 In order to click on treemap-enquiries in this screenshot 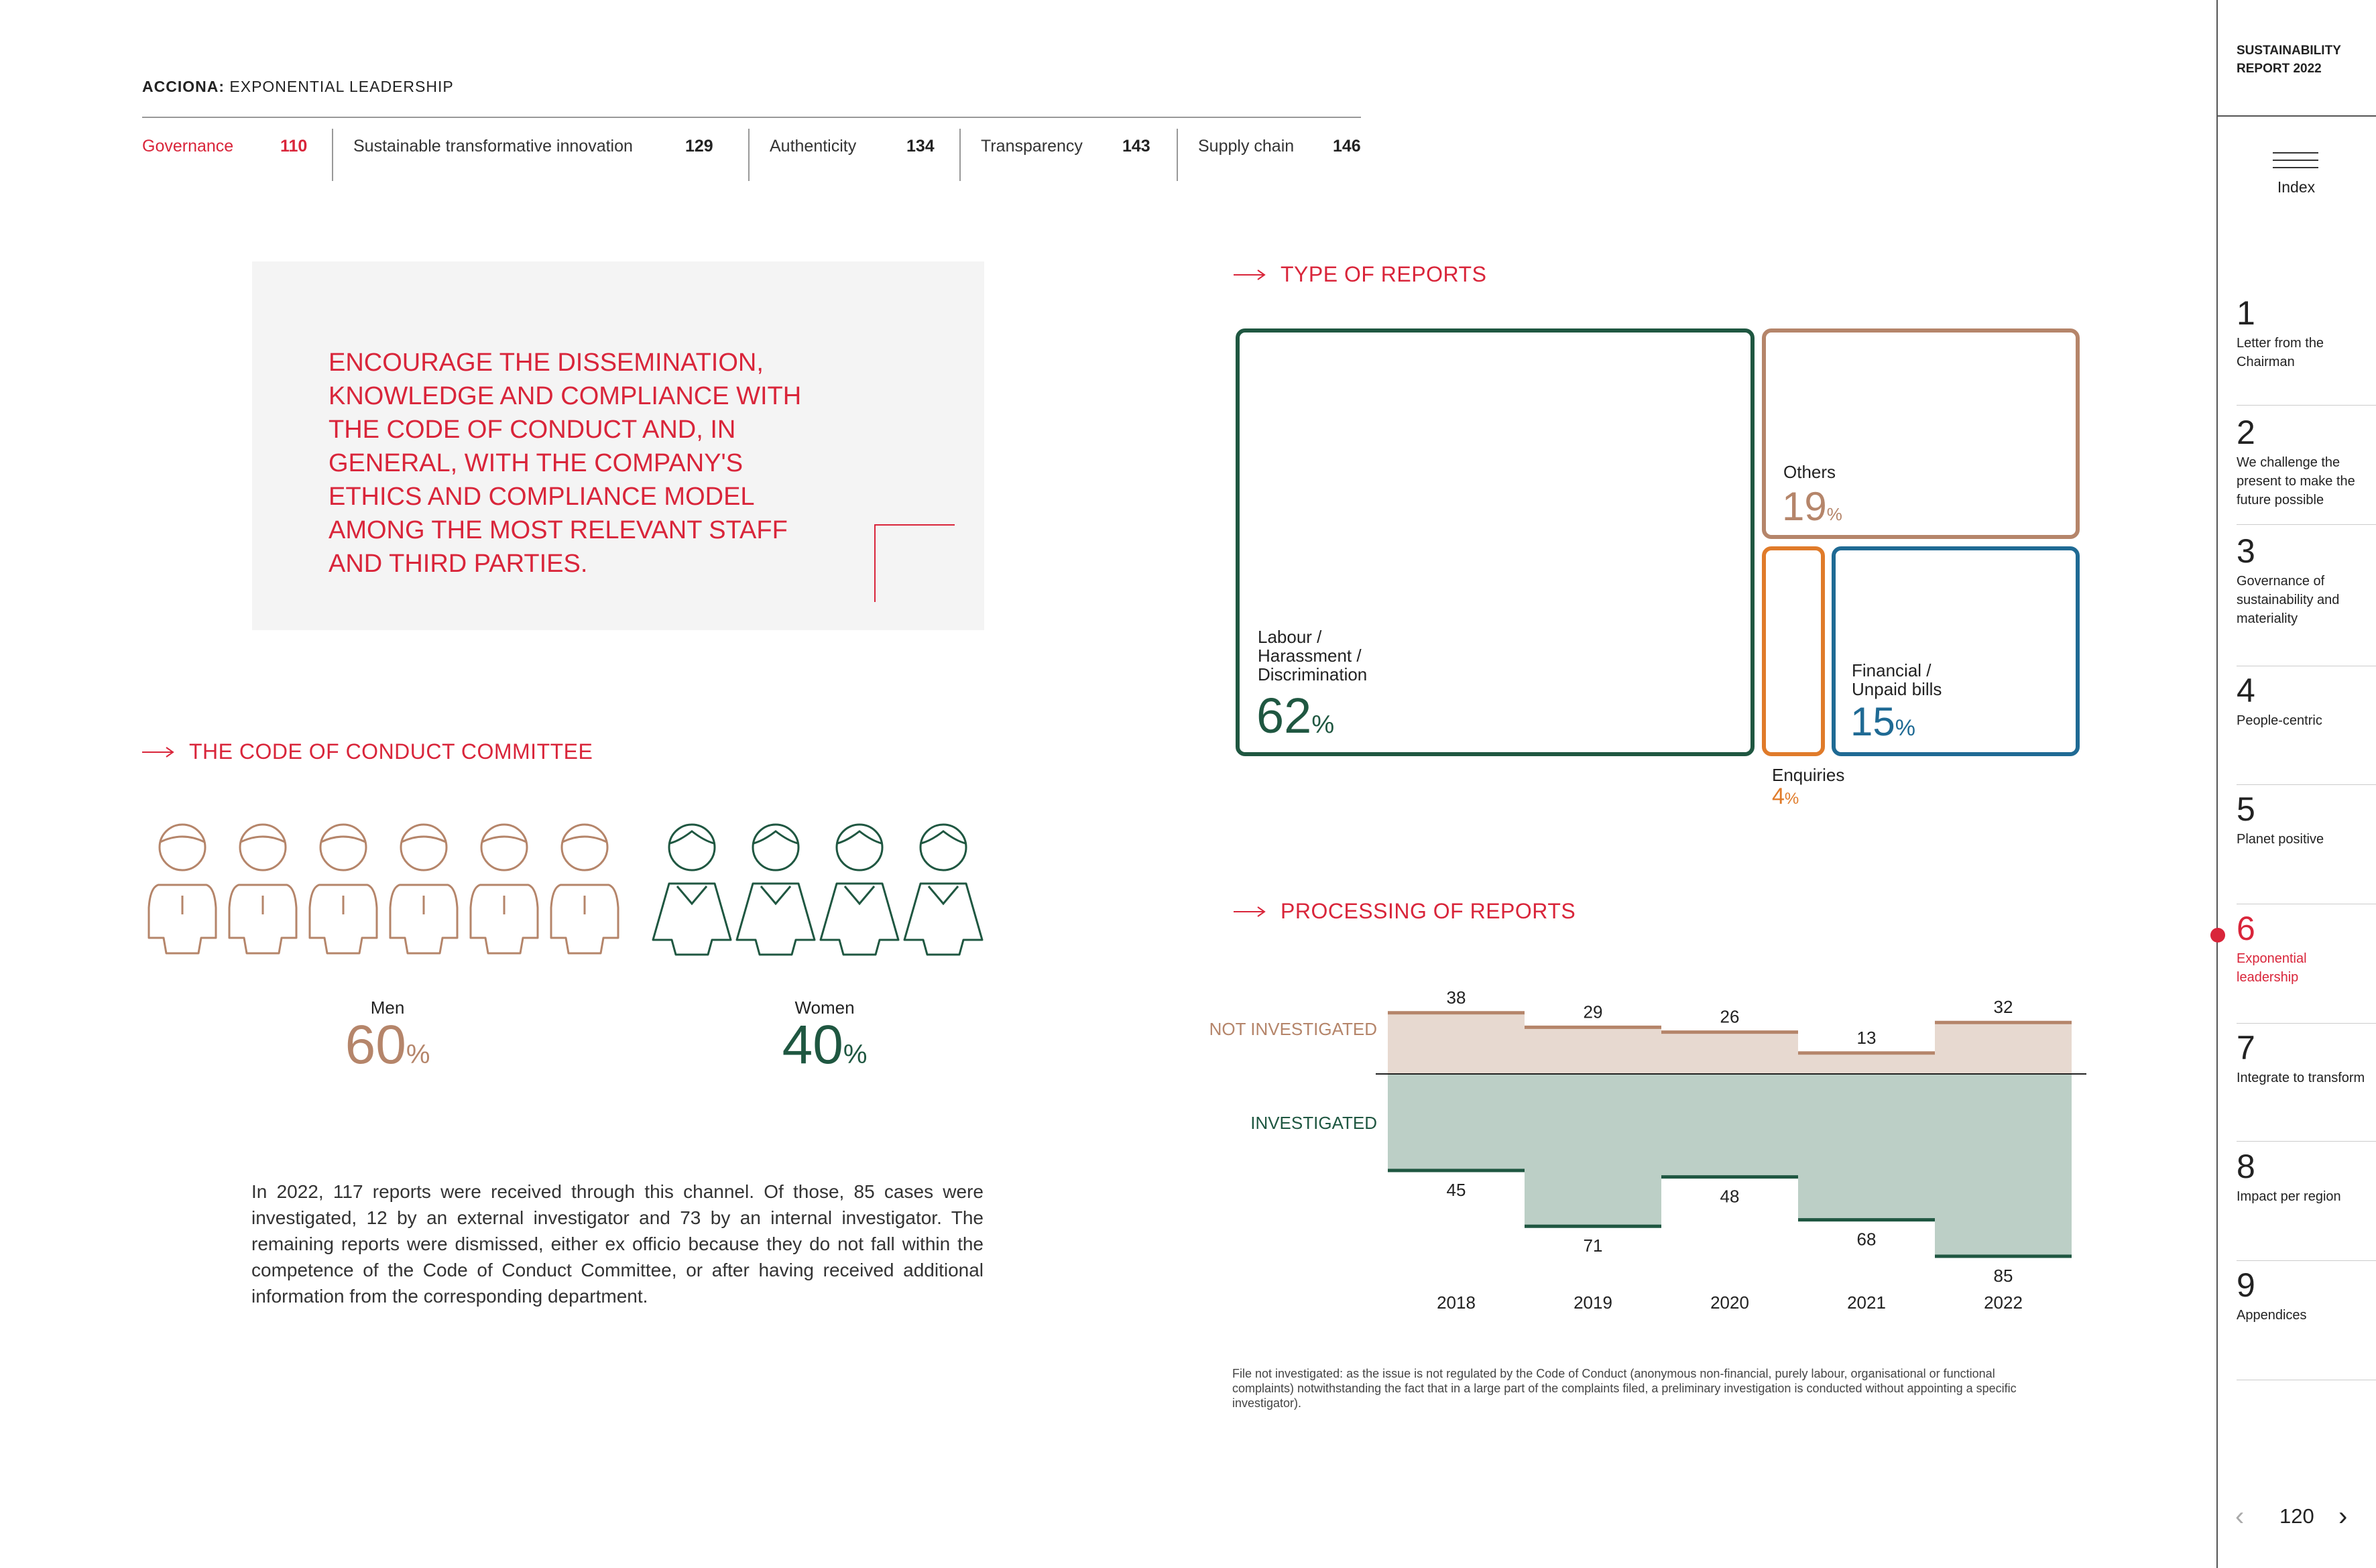, I will do `click(1793, 651)`.